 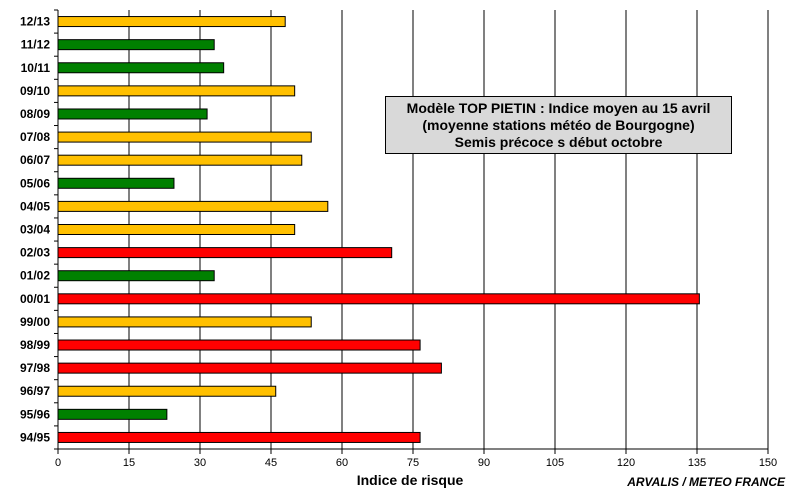 What do you see at coordinates (200, 463) in the screenshot?
I see `x-tick-label: 30` at bounding box center [200, 463].